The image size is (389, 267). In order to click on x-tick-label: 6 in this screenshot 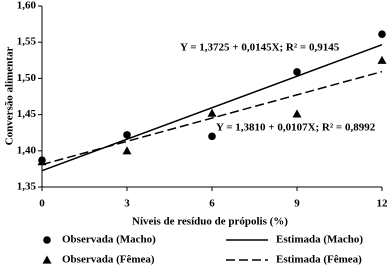, I will do `click(212, 204)`.